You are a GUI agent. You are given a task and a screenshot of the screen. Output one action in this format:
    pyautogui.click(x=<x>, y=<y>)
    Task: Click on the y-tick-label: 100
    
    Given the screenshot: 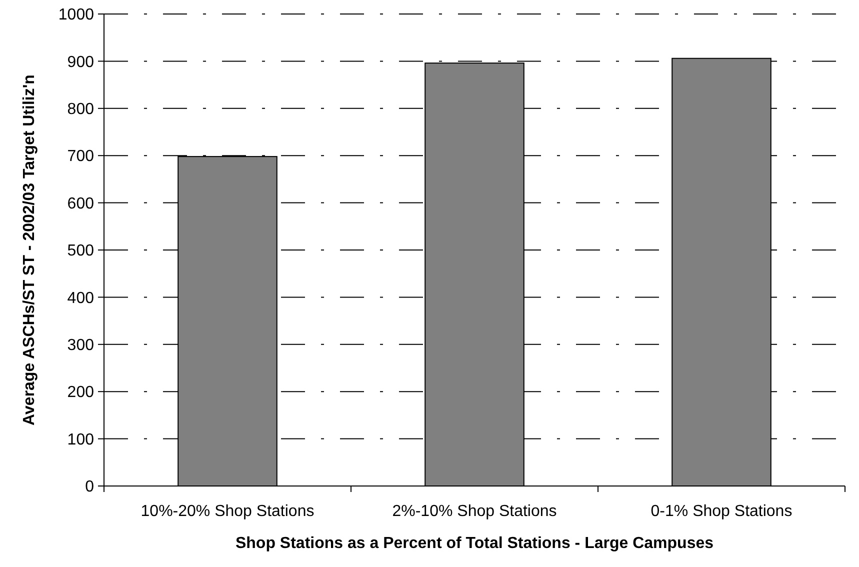 What is the action you would take?
    pyautogui.click(x=80, y=439)
    